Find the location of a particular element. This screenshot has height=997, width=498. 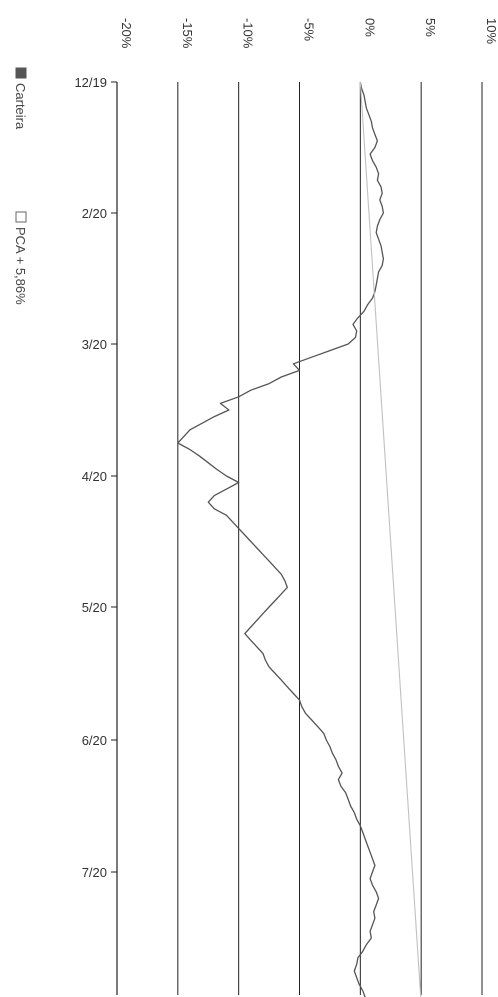

y-tick-label: -20% is located at coordinates (126, 33).